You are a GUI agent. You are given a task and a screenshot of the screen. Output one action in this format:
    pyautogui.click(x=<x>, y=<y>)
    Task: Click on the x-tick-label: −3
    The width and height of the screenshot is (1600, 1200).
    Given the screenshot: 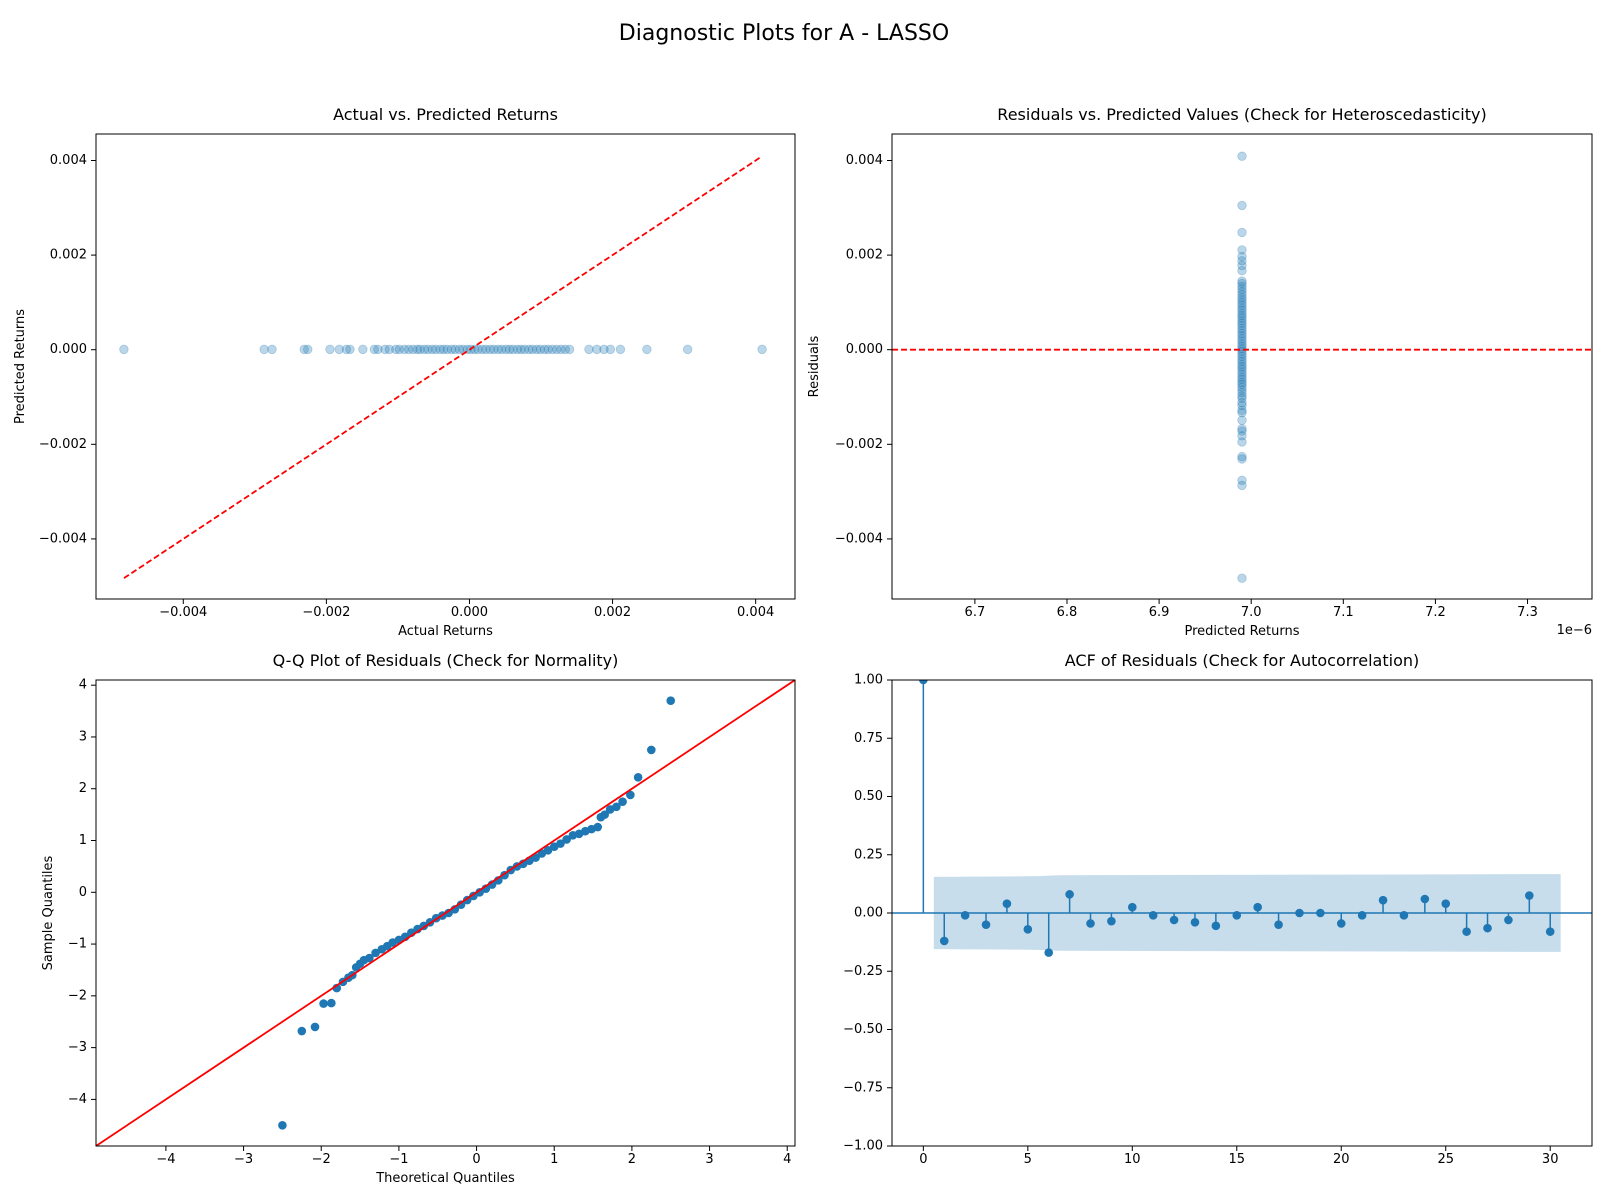 What is the action you would take?
    pyautogui.click(x=243, y=1159)
    